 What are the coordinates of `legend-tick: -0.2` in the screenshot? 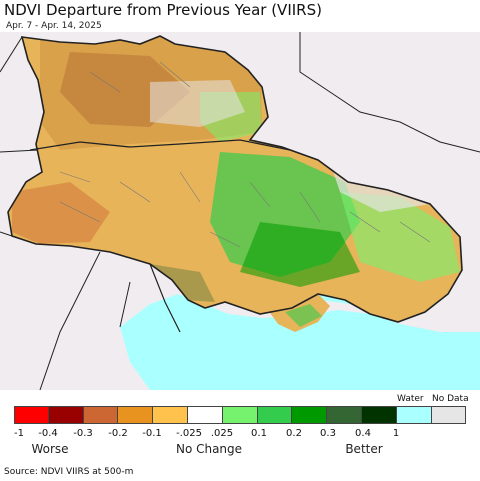 It's located at (118, 433).